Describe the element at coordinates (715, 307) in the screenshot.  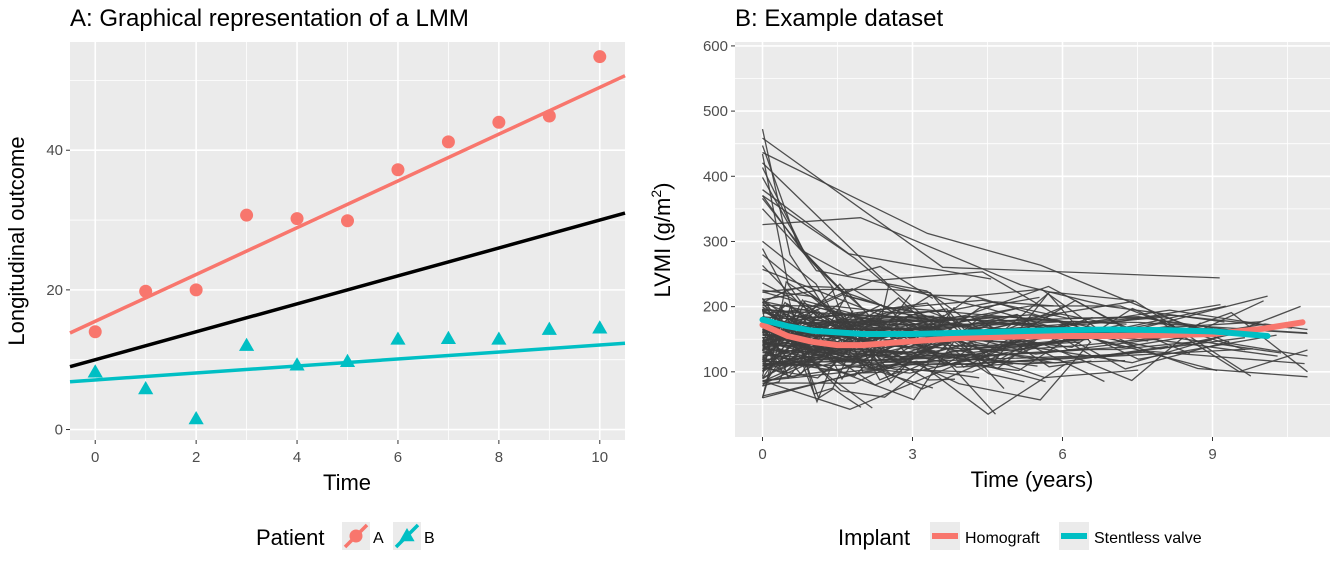
I see `panel-b-y-tick-label: 200` at that location.